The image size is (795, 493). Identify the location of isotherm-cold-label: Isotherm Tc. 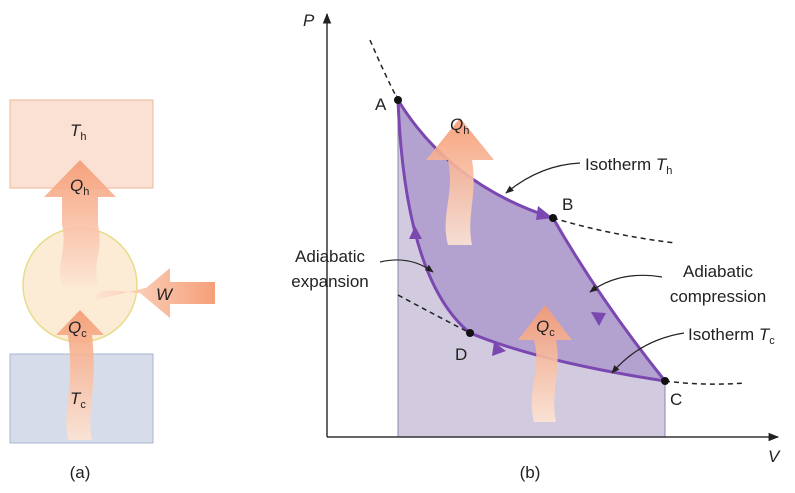
(731, 336).